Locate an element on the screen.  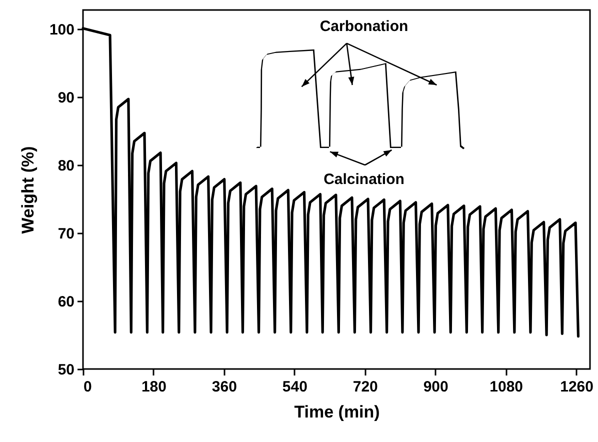
y-tick-label: 60 is located at coordinates (66, 302).